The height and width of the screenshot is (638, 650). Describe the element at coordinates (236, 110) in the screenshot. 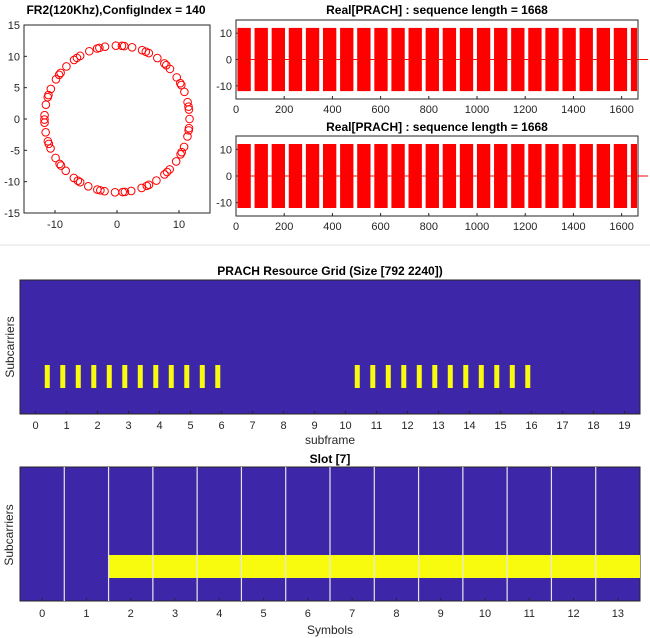

I see `sig1-xtick-label: 0` at that location.